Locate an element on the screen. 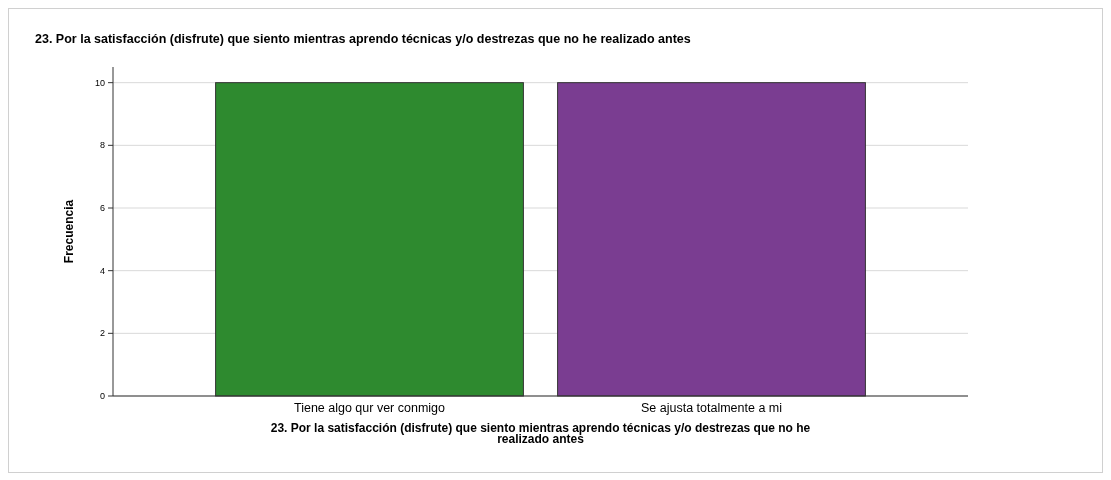 The height and width of the screenshot is (480, 1111). y-tick-label: 8 is located at coordinates (102, 145).